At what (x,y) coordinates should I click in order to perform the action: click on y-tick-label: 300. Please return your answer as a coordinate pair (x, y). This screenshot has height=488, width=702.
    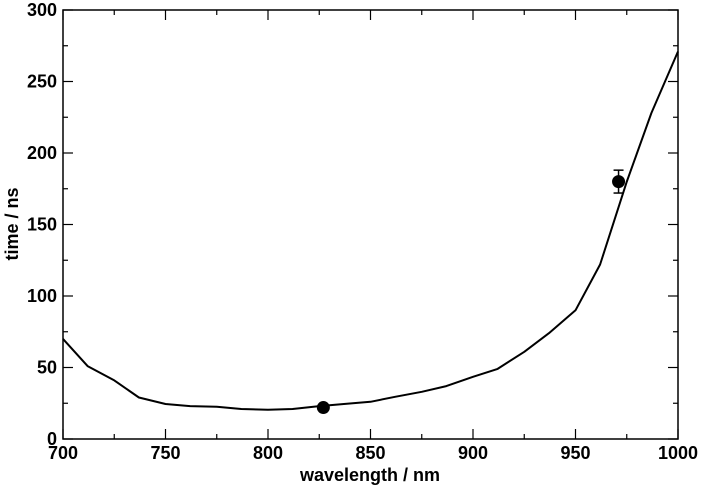
    Looking at the image, I should click on (42, 10).